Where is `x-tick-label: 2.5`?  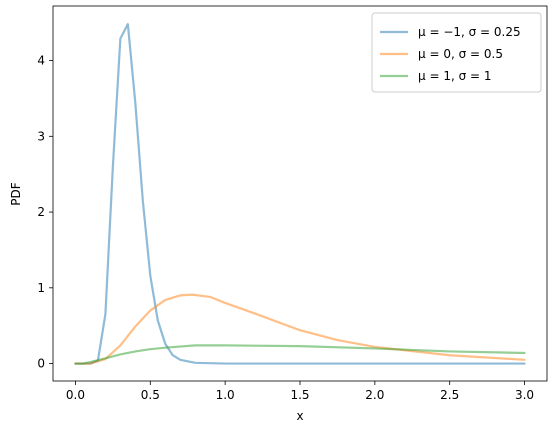 x-tick-label: 2.5 is located at coordinates (449, 395).